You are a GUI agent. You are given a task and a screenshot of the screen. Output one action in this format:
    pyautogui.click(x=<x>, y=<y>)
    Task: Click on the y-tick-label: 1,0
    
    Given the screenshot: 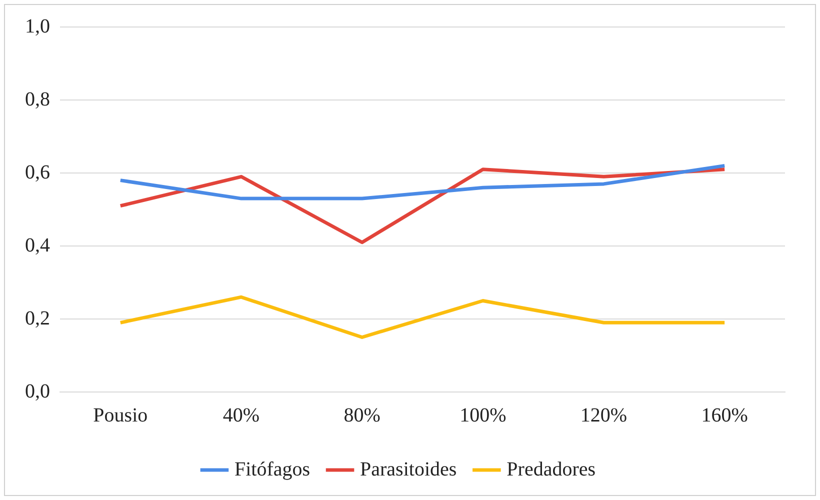 What is the action you would take?
    pyautogui.click(x=37, y=26)
    